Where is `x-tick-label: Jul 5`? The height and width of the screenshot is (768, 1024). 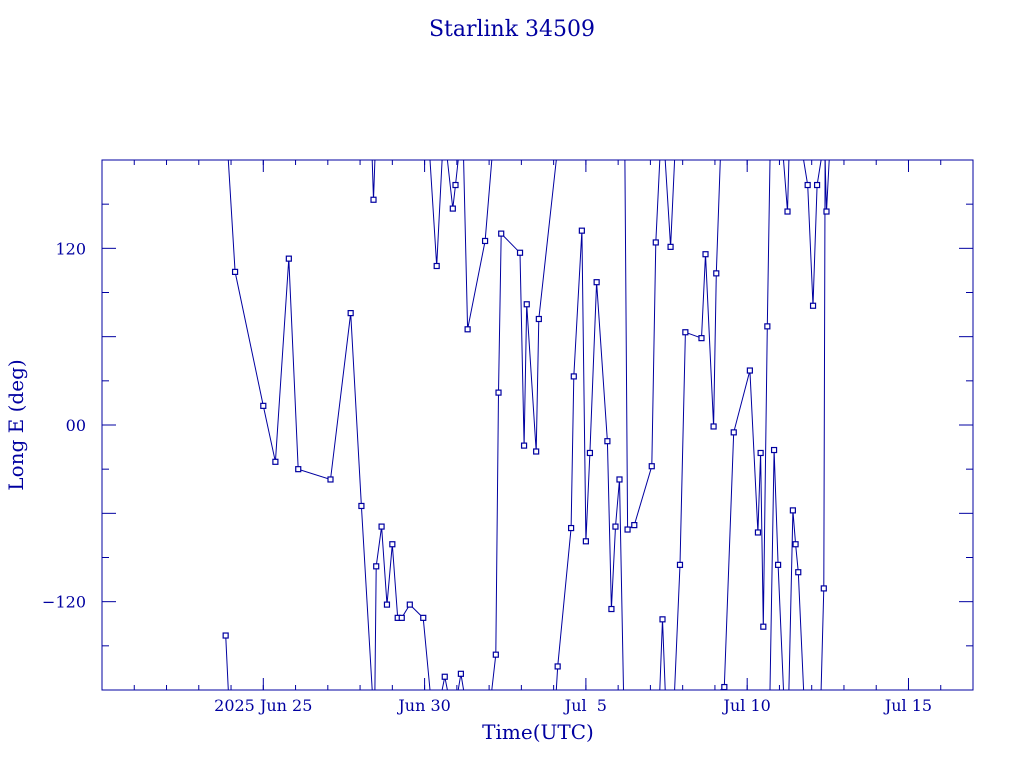
x-tick-label: Jul 5 is located at coordinates (585, 705).